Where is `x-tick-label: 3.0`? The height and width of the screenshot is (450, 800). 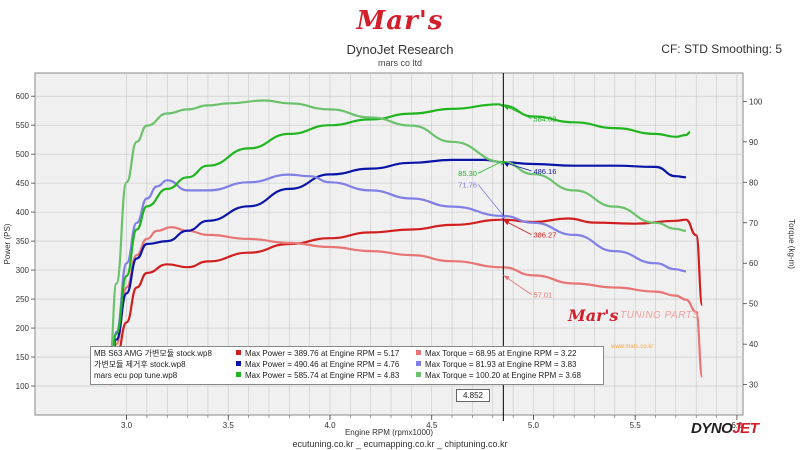 x-tick-label: 3.0 is located at coordinates (127, 425).